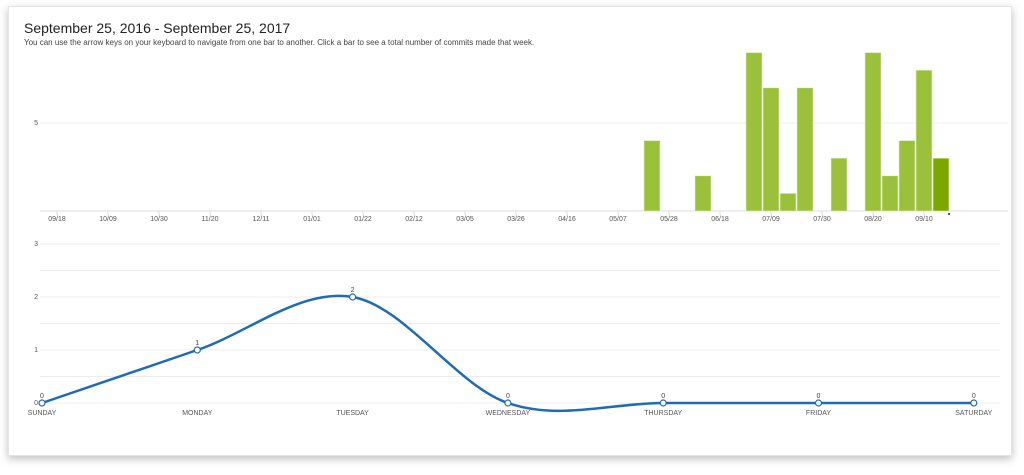 The height and width of the screenshot is (475, 1024). What do you see at coordinates (924, 219) in the screenshot?
I see `bar-x-tick: 09/10` at bounding box center [924, 219].